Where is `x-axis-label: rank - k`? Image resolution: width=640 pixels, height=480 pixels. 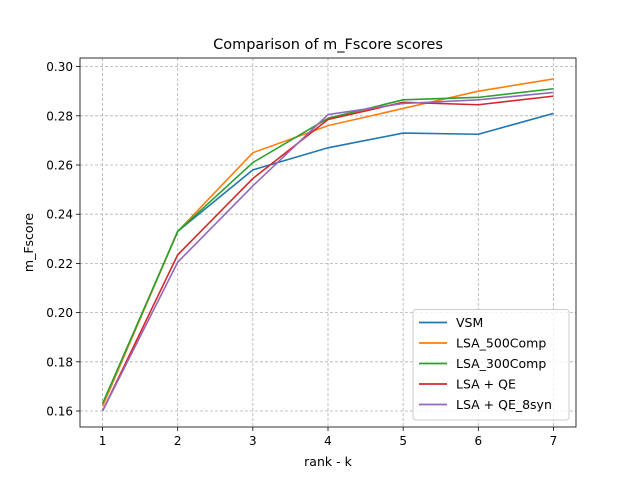
x-axis-label: rank - k is located at coordinates (328, 461).